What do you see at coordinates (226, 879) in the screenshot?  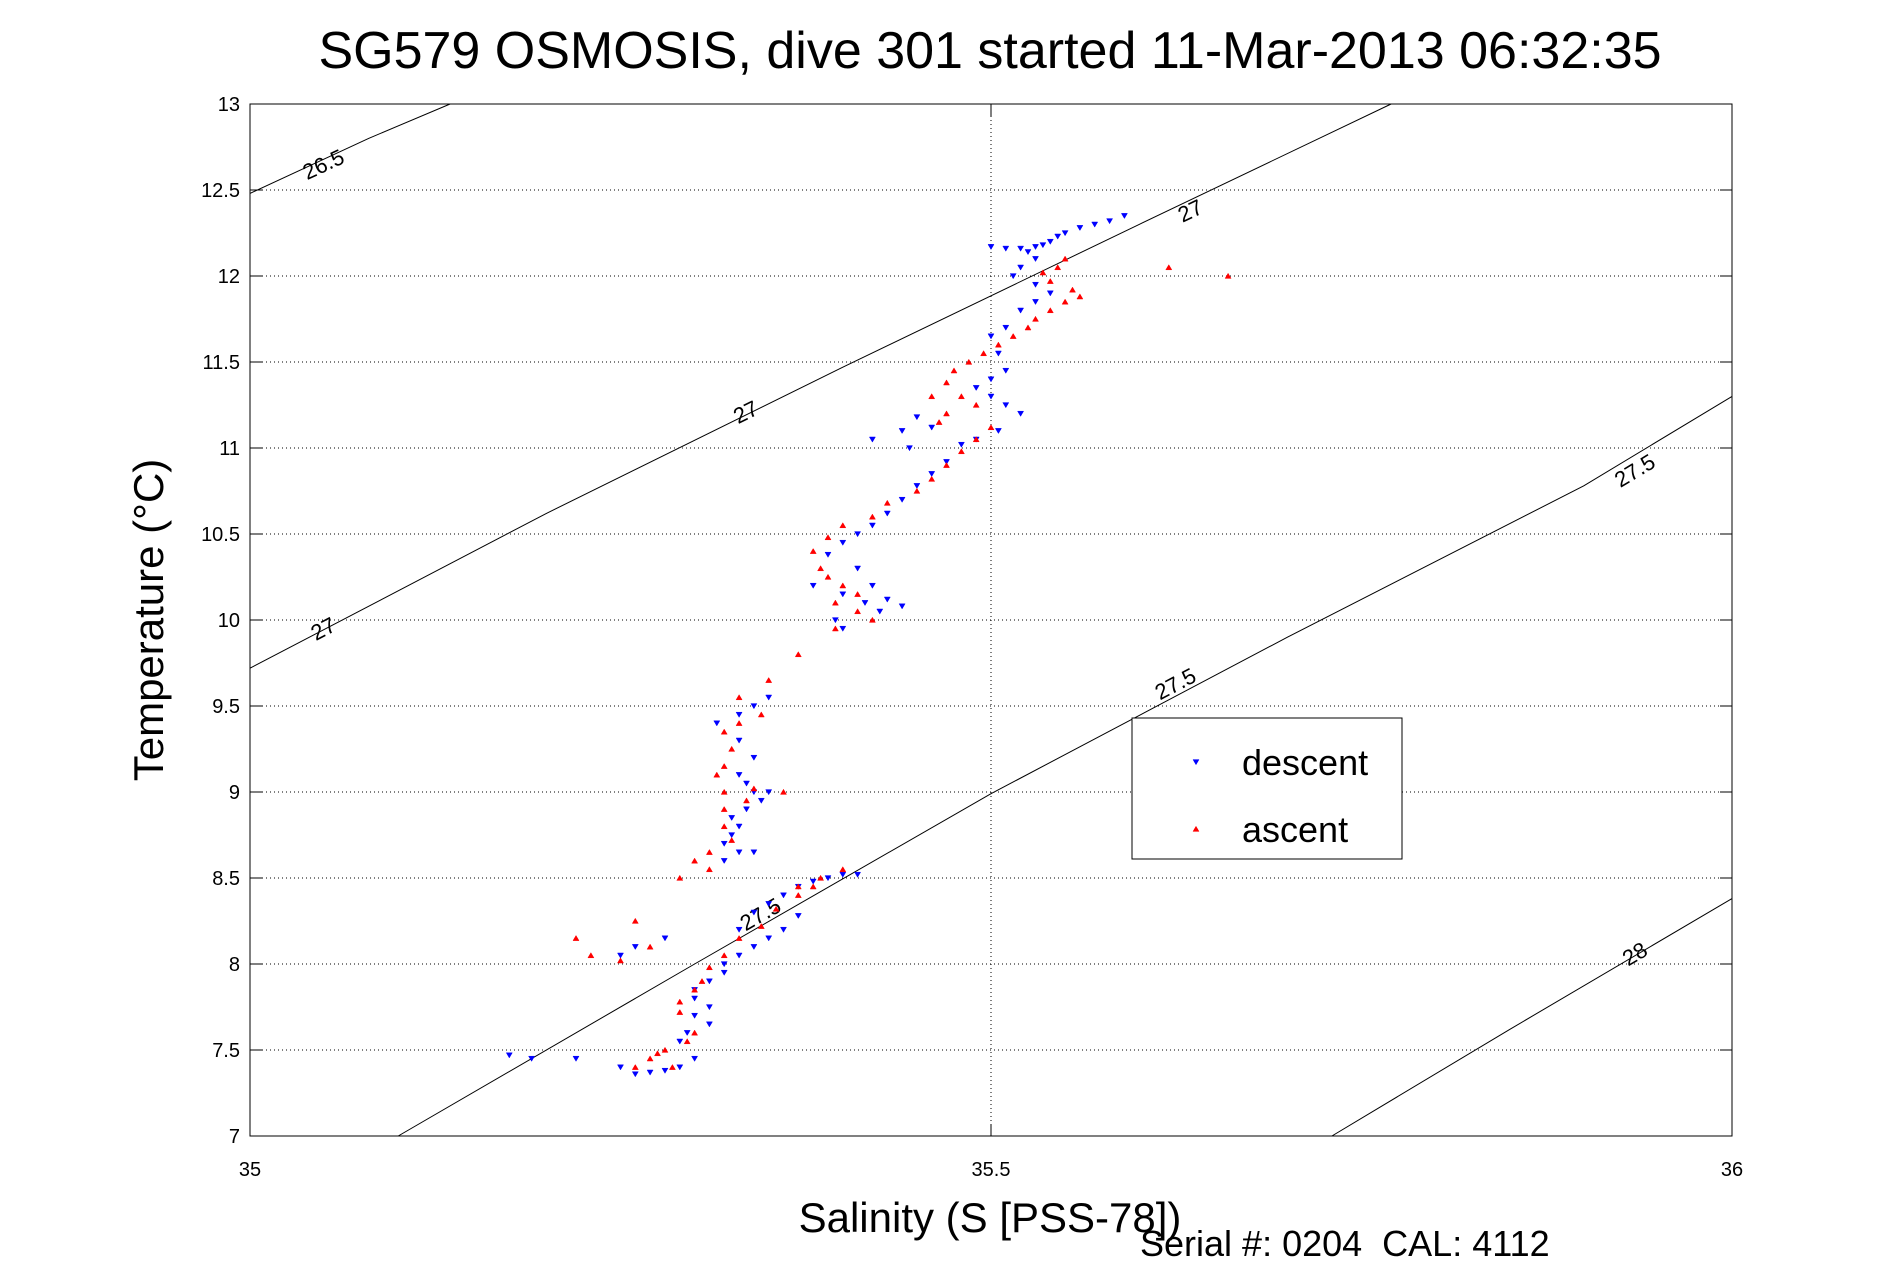 I see `y-tick-label: 8.5` at bounding box center [226, 879].